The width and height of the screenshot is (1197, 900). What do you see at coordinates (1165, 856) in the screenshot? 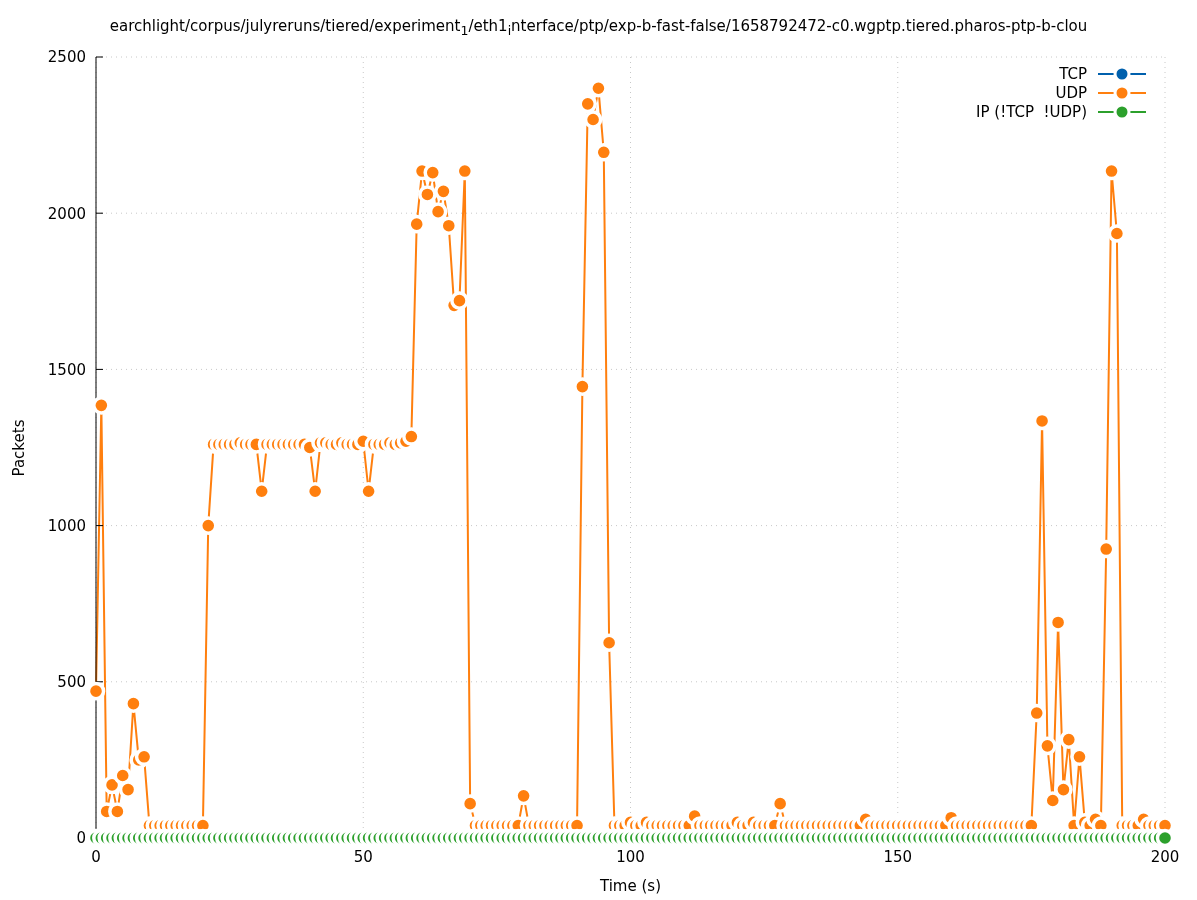
I see `x-tick-label: 200` at bounding box center [1165, 856].